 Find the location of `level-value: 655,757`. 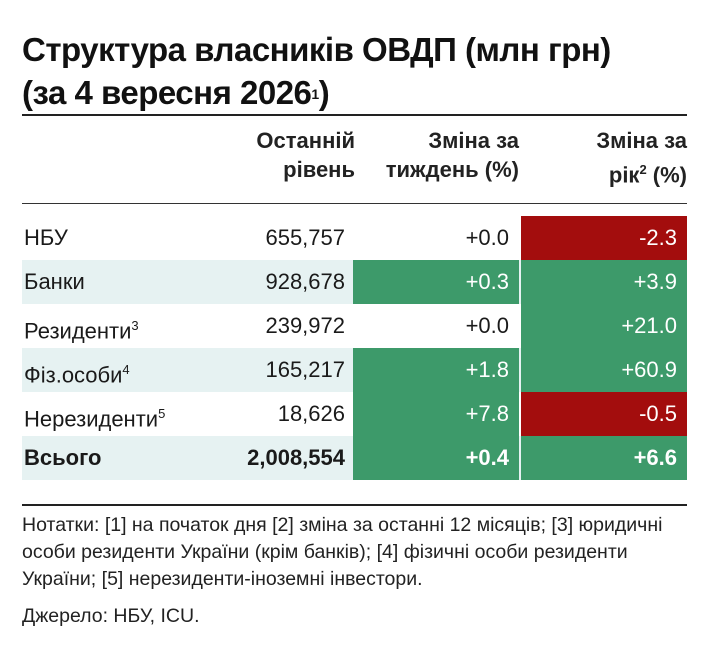

level-value: 655,757 is located at coordinates (305, 237).